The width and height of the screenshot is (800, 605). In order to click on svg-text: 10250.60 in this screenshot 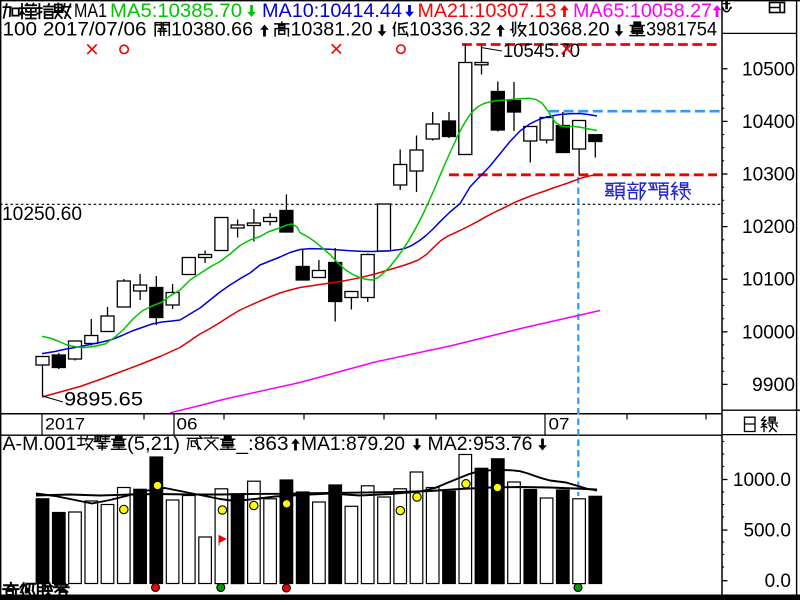, I will do `click(42, 214)`.